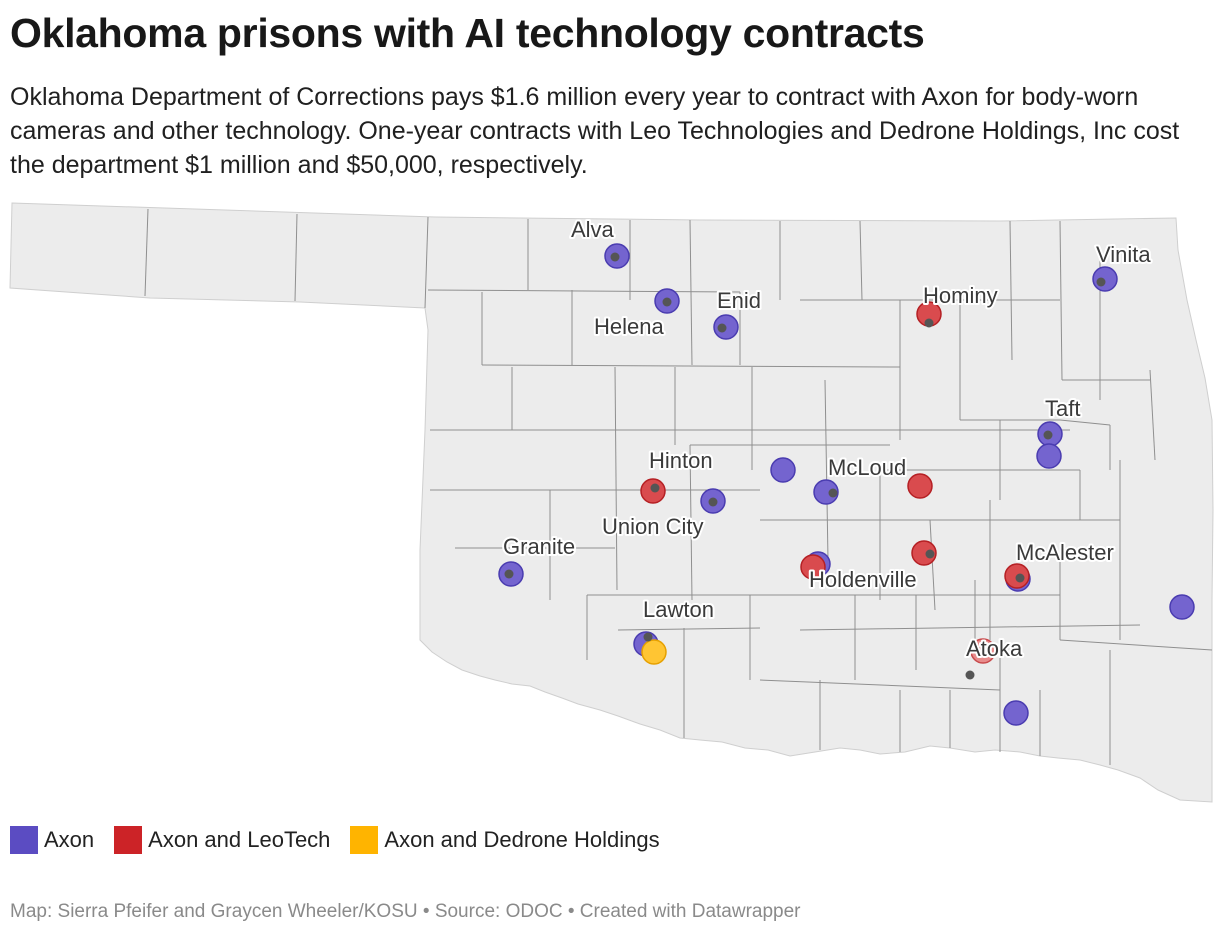 The width and height of the screenshot is (1220, 936). What do you see at coordinates (522, 839) in the screenshot?
I see `legend-label: Axon and Dedrone Holdings` at bounding box center [522, 839].